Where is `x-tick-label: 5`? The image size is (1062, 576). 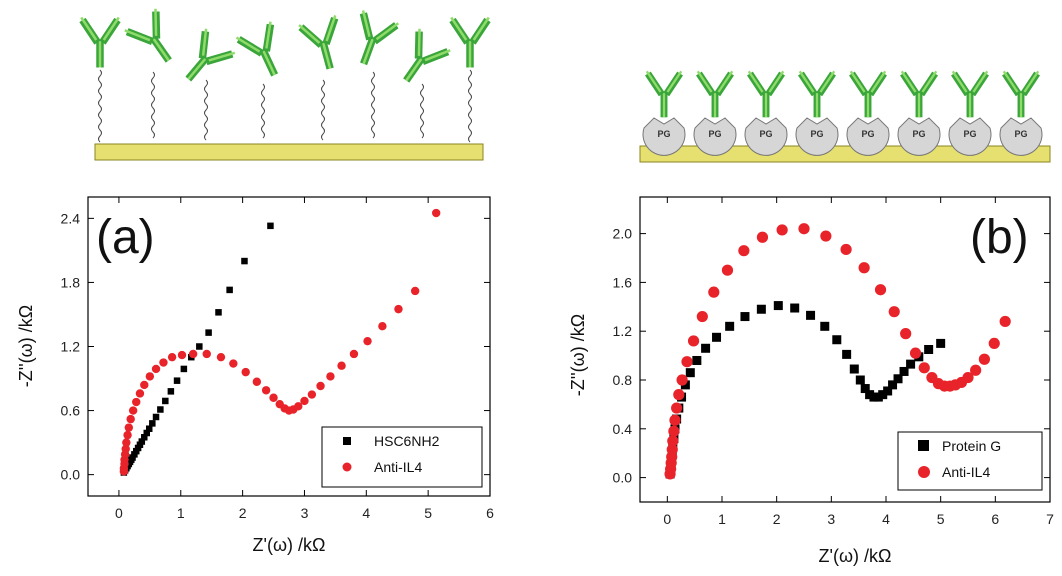 x-tick-label: 5 is located at coordinates (941, 519).